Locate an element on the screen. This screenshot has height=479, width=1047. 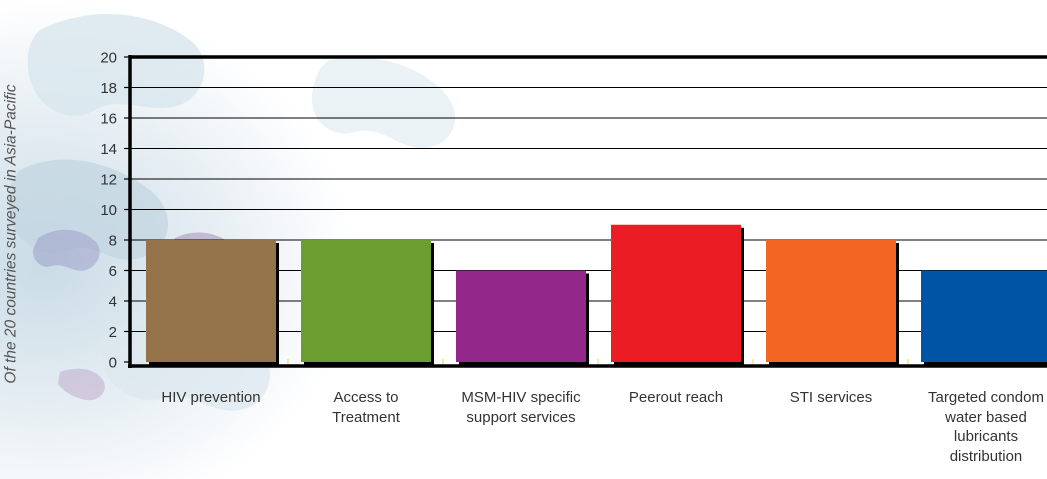
y-tick-labels: 0 2 4 6 8 10 12 14 16 18 20 is located at coordinates (115, 211).